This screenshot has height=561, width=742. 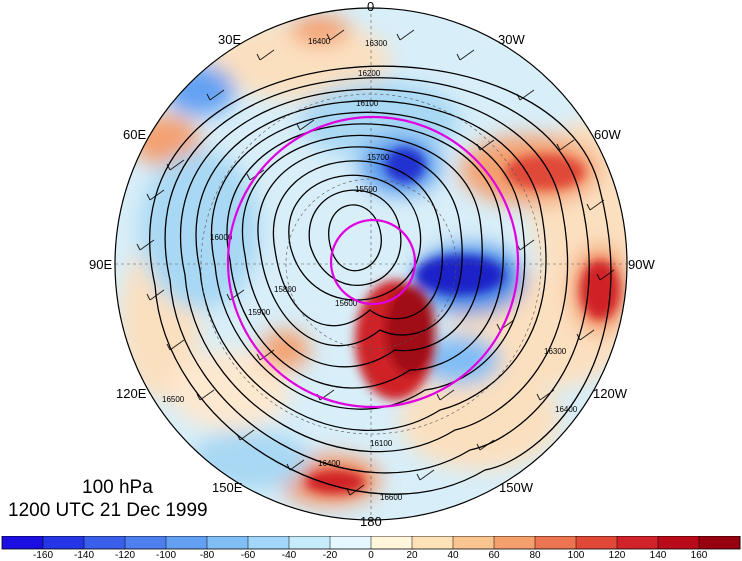 What do you see at coordinates (84, 555) in the screenshot?
I see `colorbar-tick-label: -140` at bounding box center [84, 555].